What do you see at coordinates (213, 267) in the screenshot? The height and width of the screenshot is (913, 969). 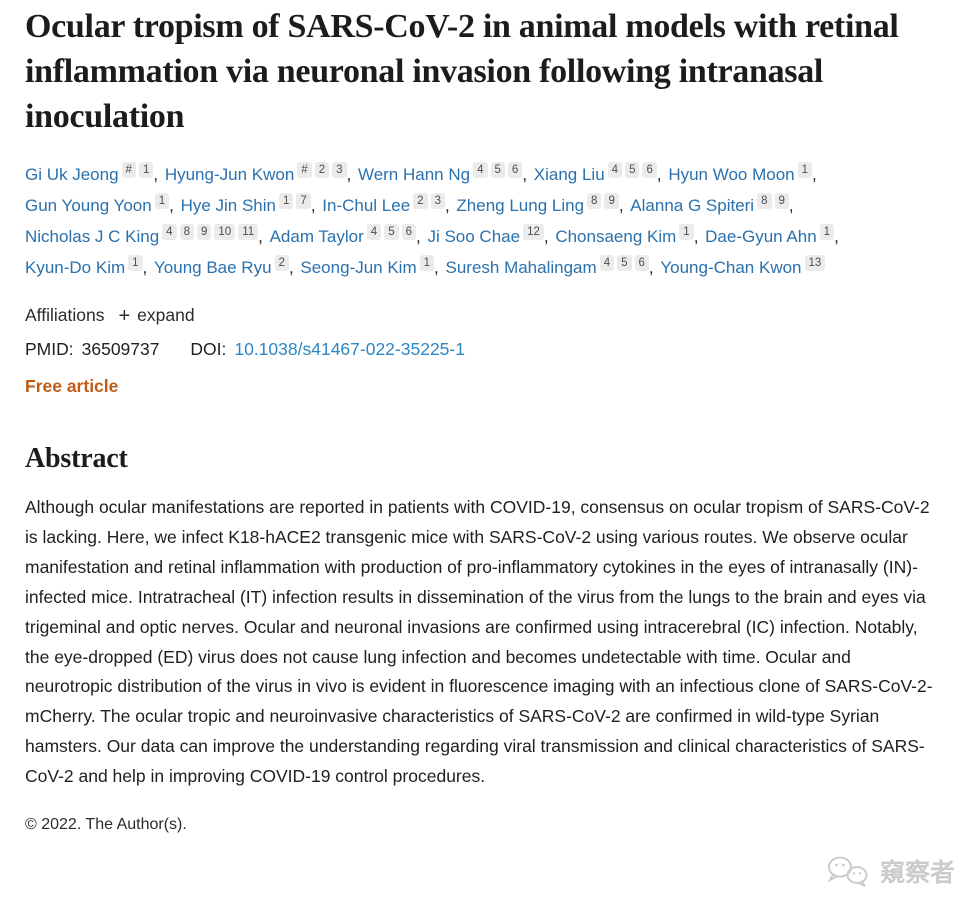 I see `author-link: Young Bae Ryu` at bounding box center [213, 267].